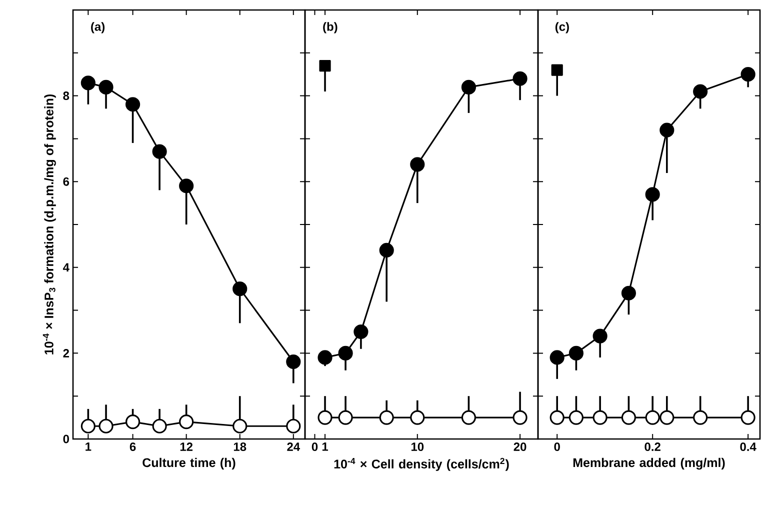  What do you see at coordinates (98, 28) in the screenshot?
I see `annotation: (a)` at bounding box center [98, 28].